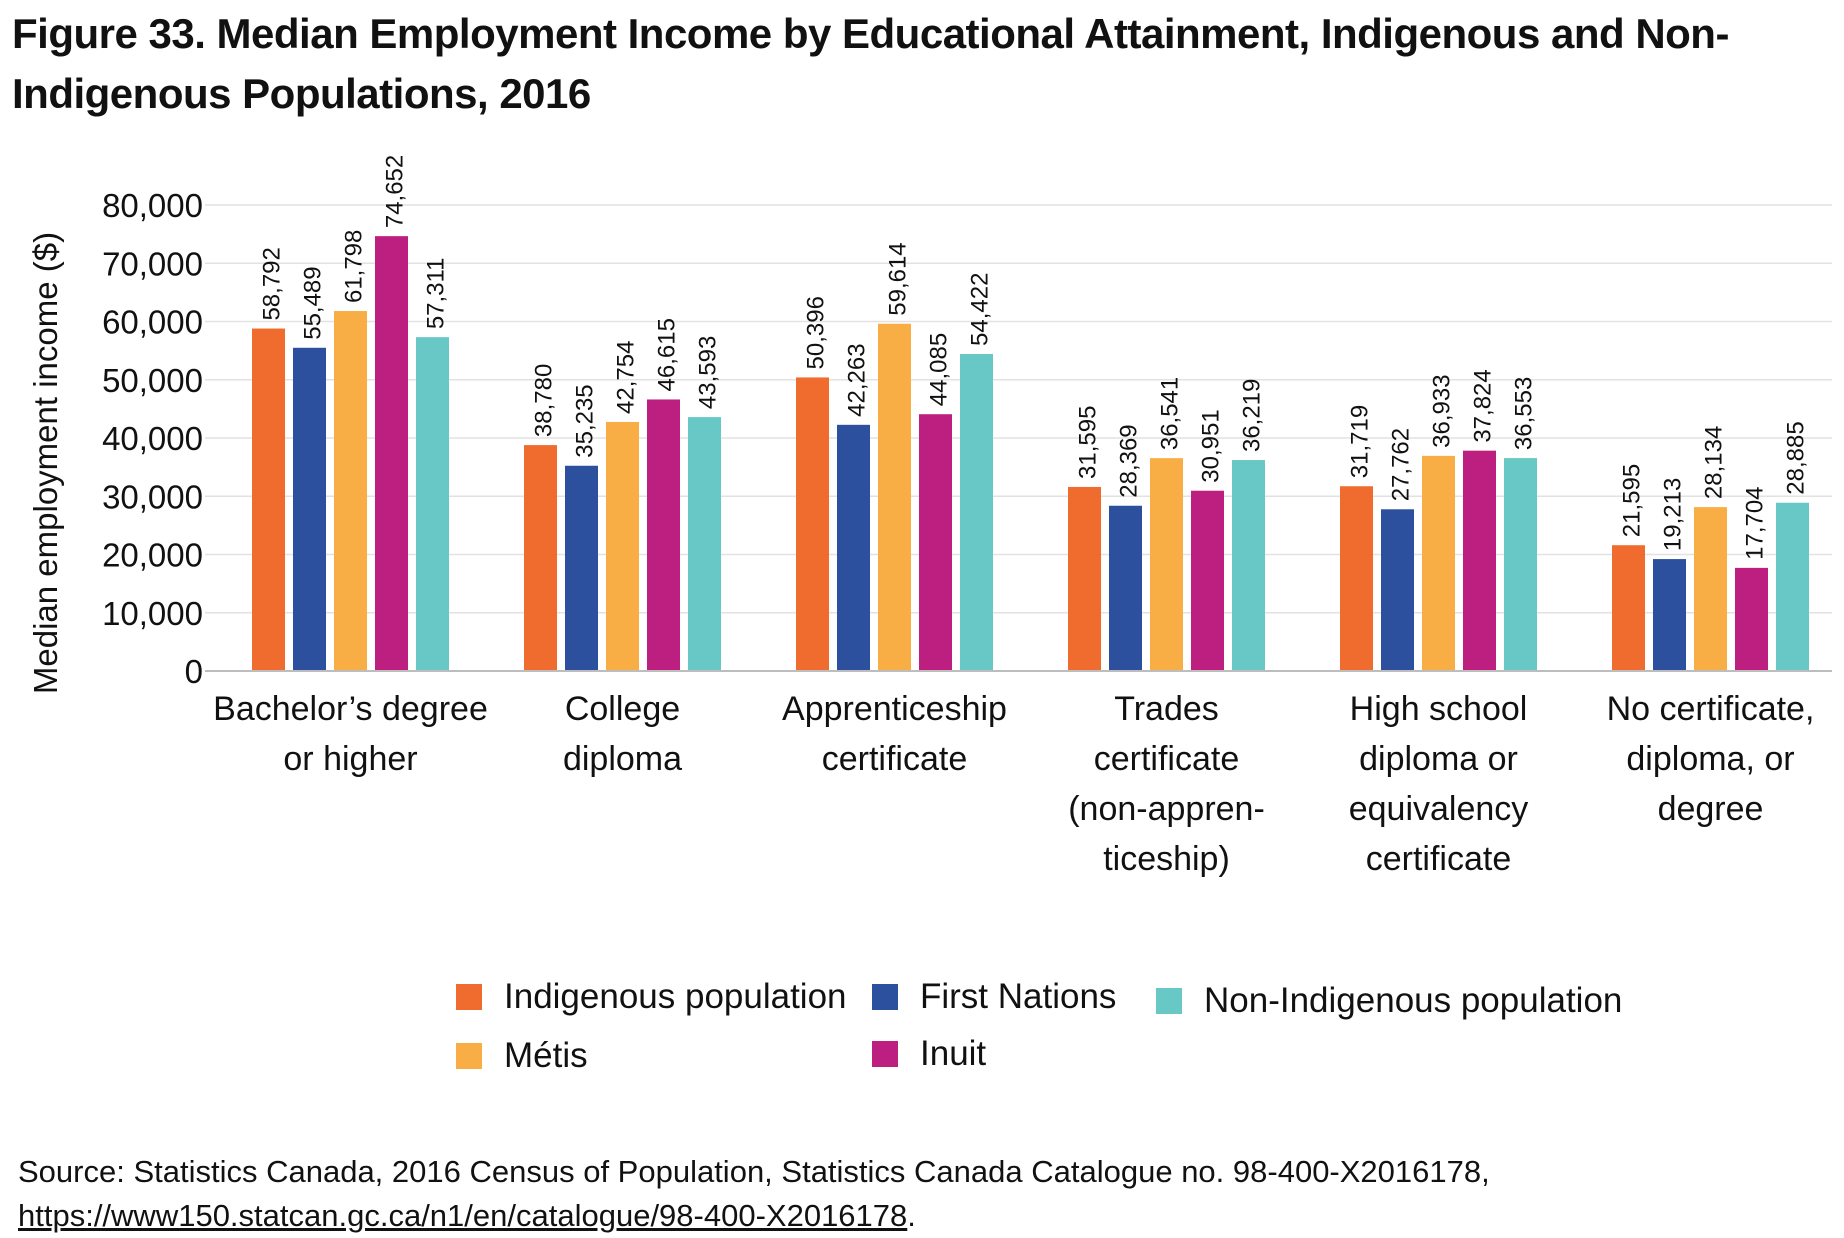 This screenshot has height=1238, width=1844. What do you see at coordinates (1166, 859) in the screenshot?
I see `x-tick-label-line: ticeship)` at bounding box center [1166, 859].